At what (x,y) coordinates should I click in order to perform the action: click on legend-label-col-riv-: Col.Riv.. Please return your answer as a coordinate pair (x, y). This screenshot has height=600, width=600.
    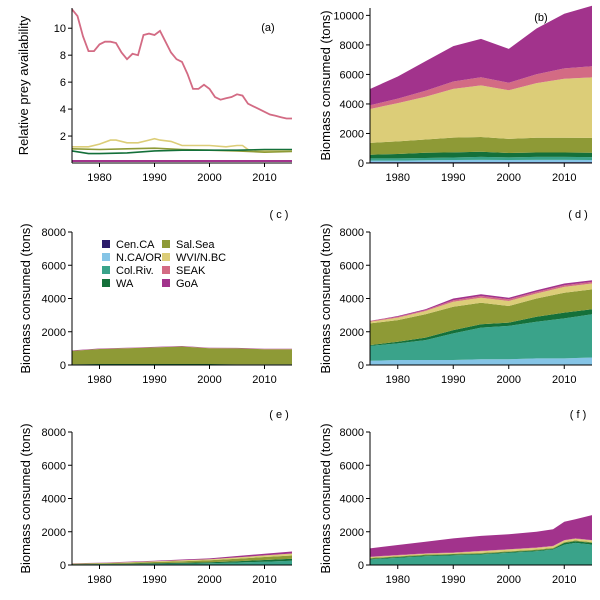
    Looking at the image, I should click on (135, 271).